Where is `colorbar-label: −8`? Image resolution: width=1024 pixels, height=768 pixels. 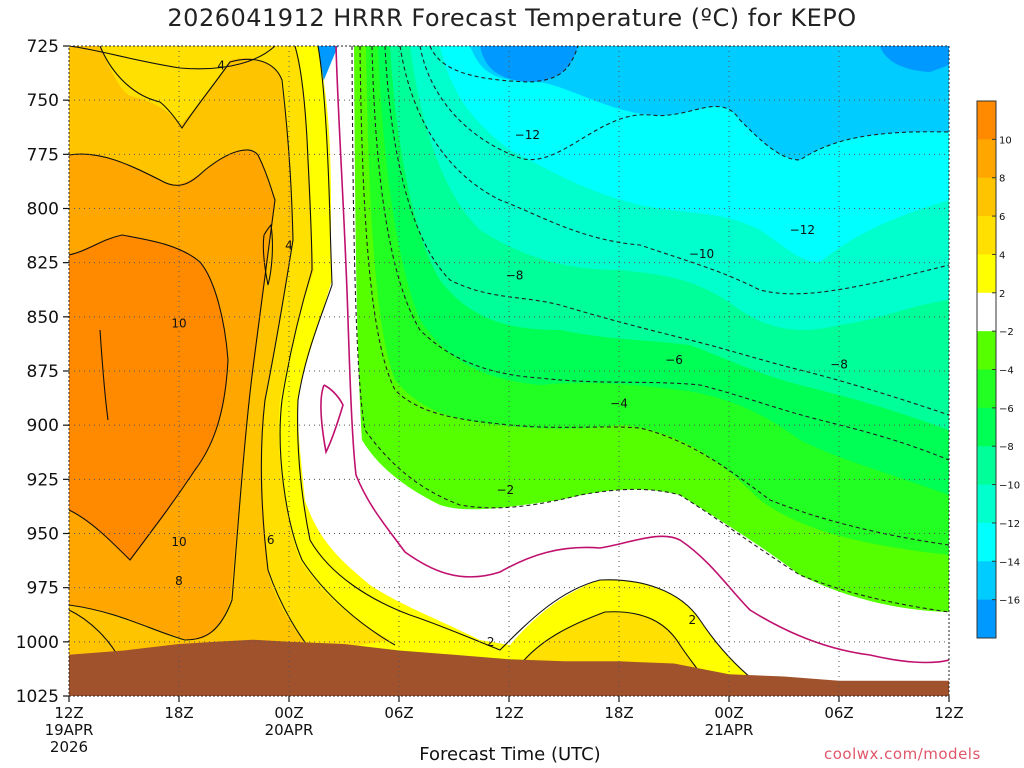 colorbar-label: −8 is located at coordinates (1006, 447).